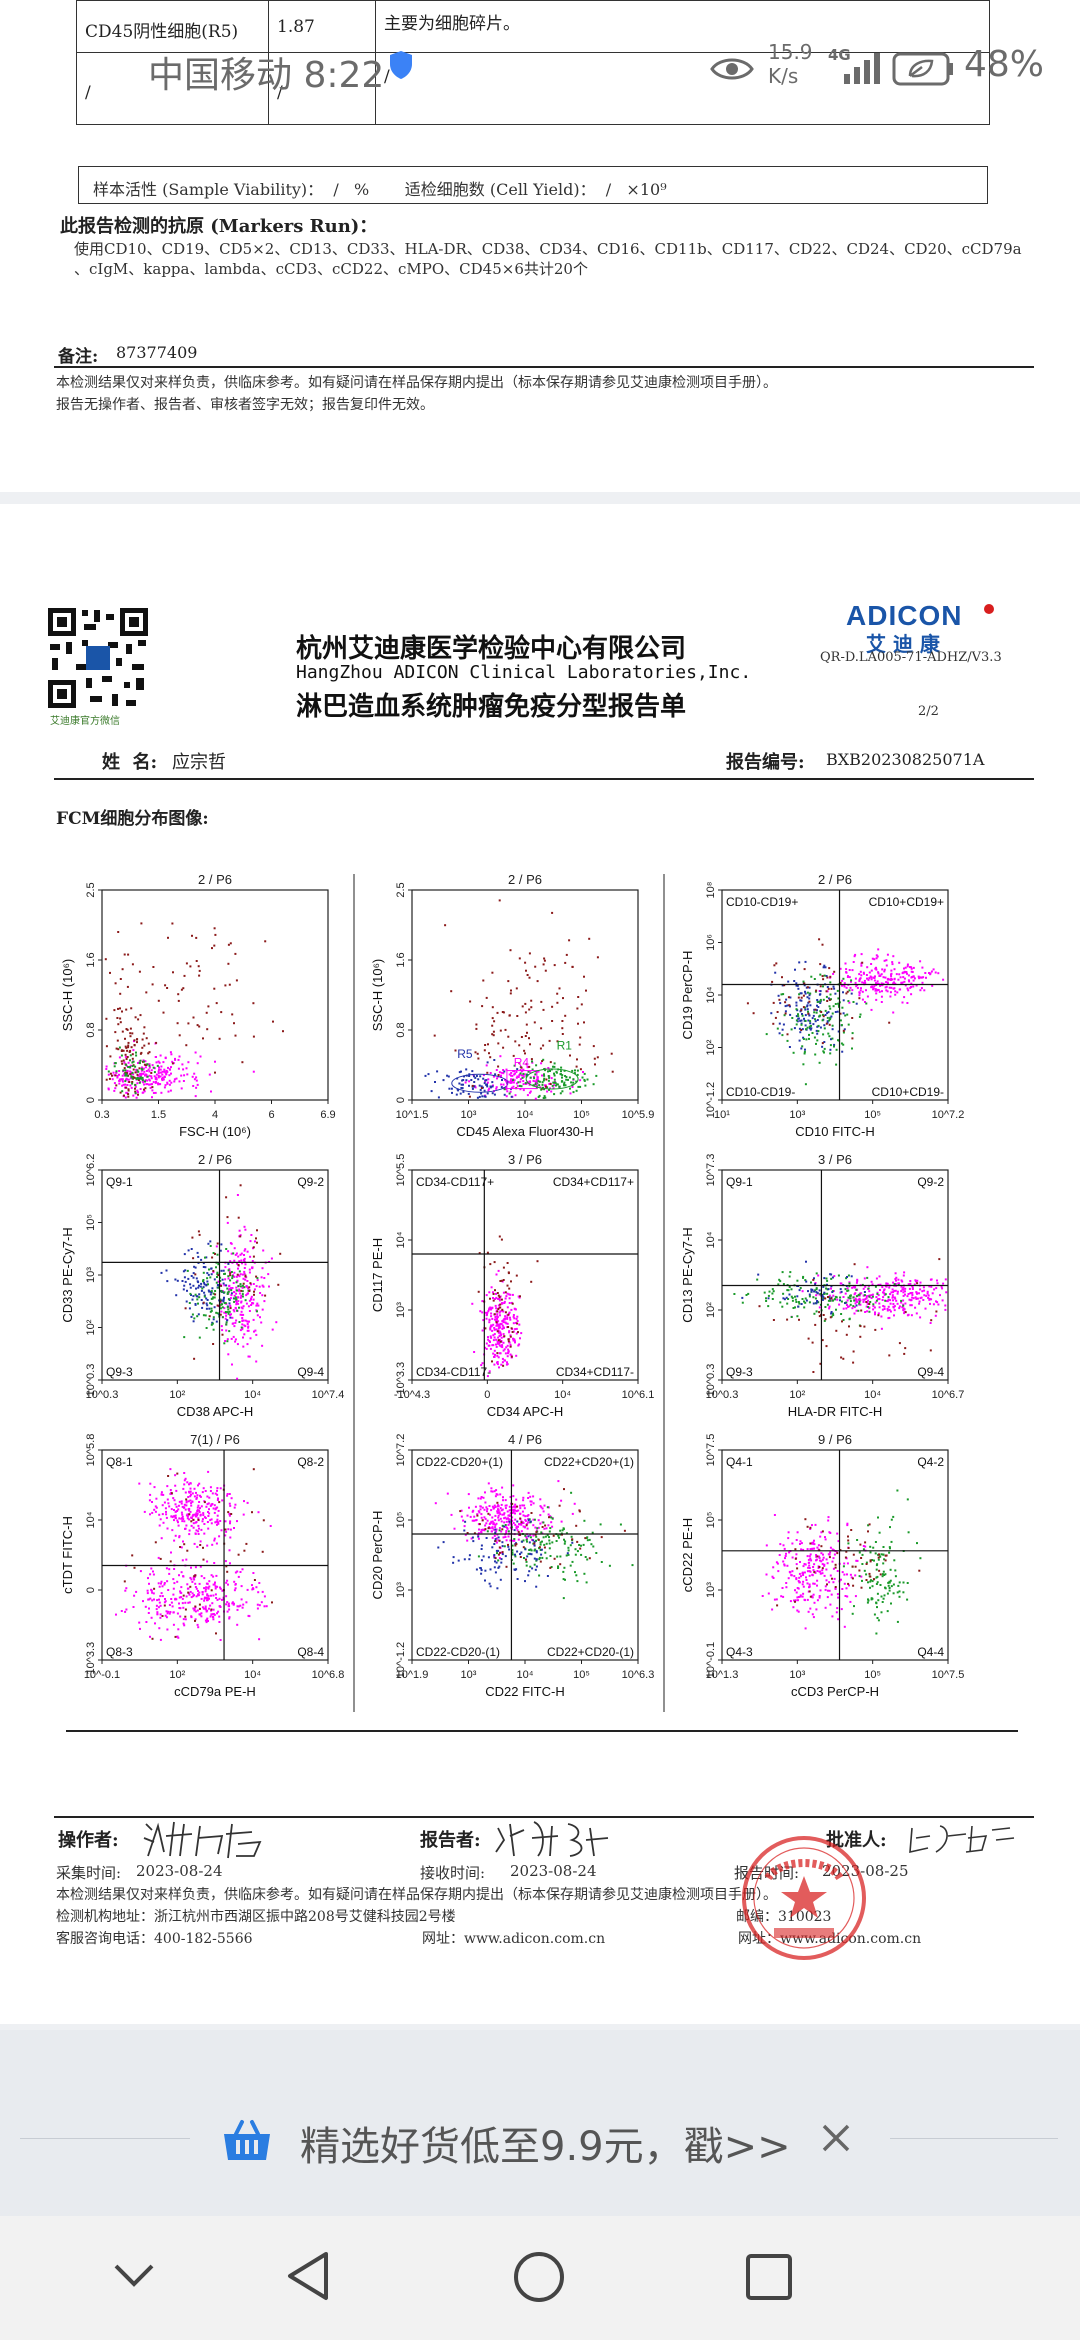 This screenshot has height=2340, width=1080. What do you see at coordinates (539, 2277) in the screenshot?
I see `home-icon` at bounding box center [539, 2277].